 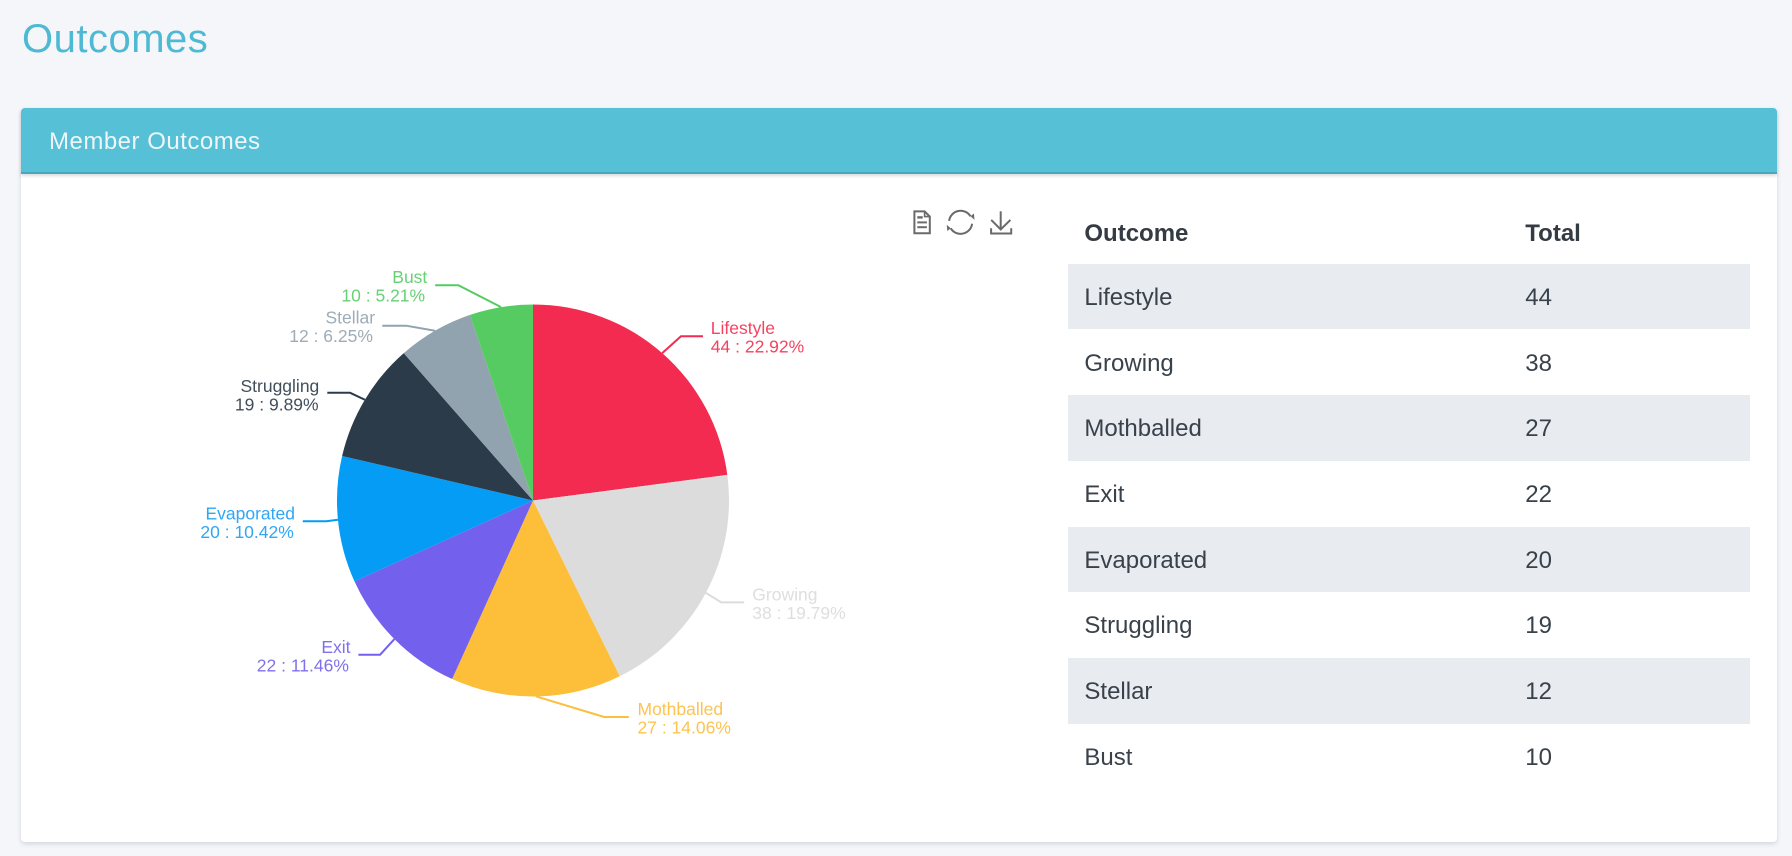 I want to click on svg-text: 20 : 10.42%, so click(x=246, y=532).